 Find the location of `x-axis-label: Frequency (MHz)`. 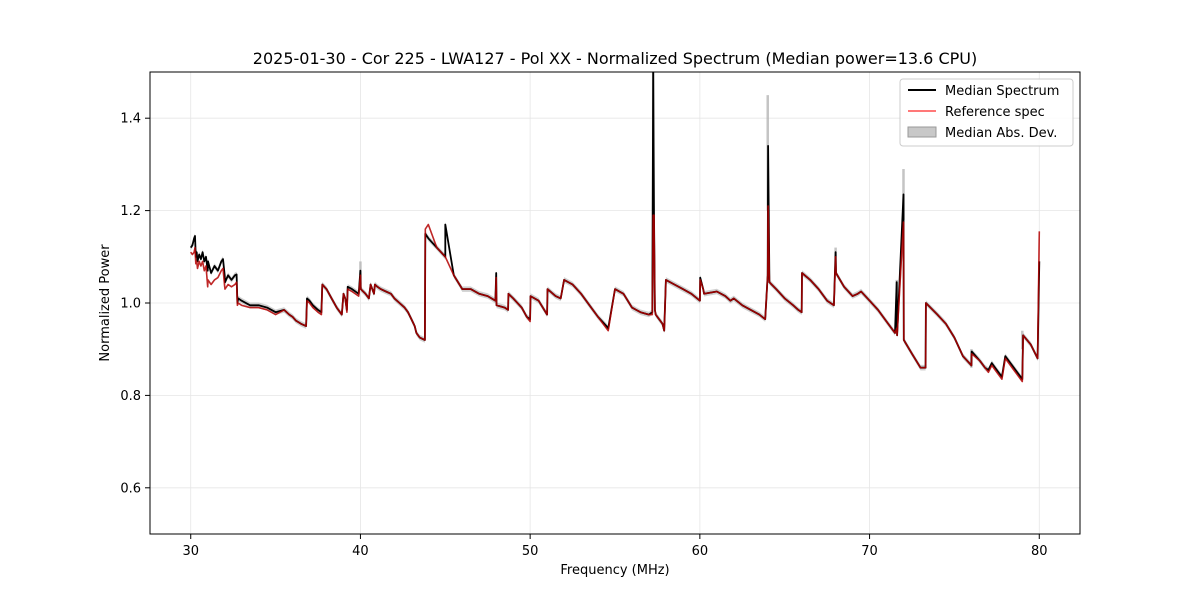

x-axis-label: Frequency (MHz) is located at coordinates (614, 570).